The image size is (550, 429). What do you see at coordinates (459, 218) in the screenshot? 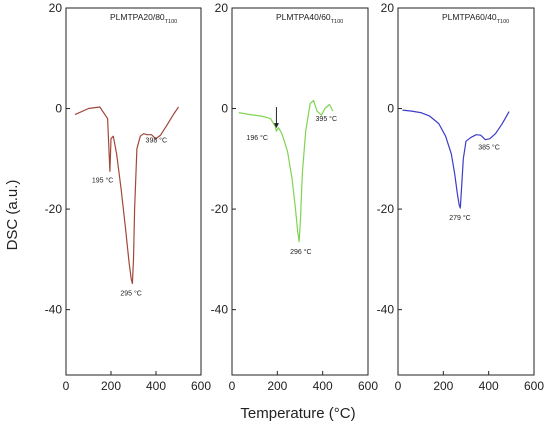
I see `peak-annotation: 279 °C` at bounding box center [459, 218].